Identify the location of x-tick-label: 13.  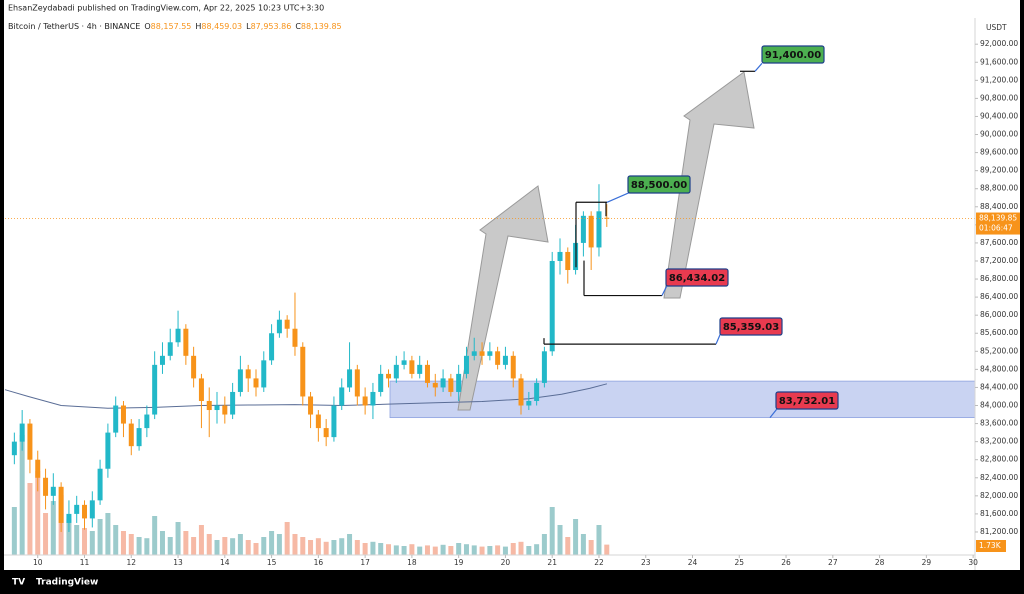
(178, 562).